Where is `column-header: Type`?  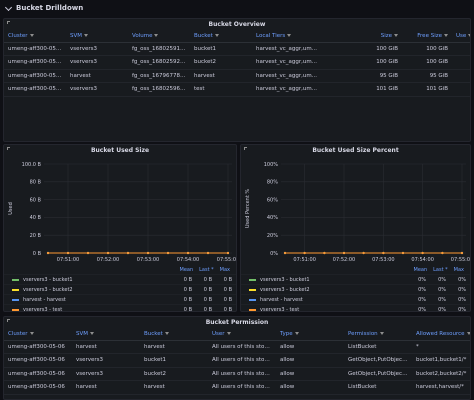
column-header: Type is located at coordinates (310, 334).